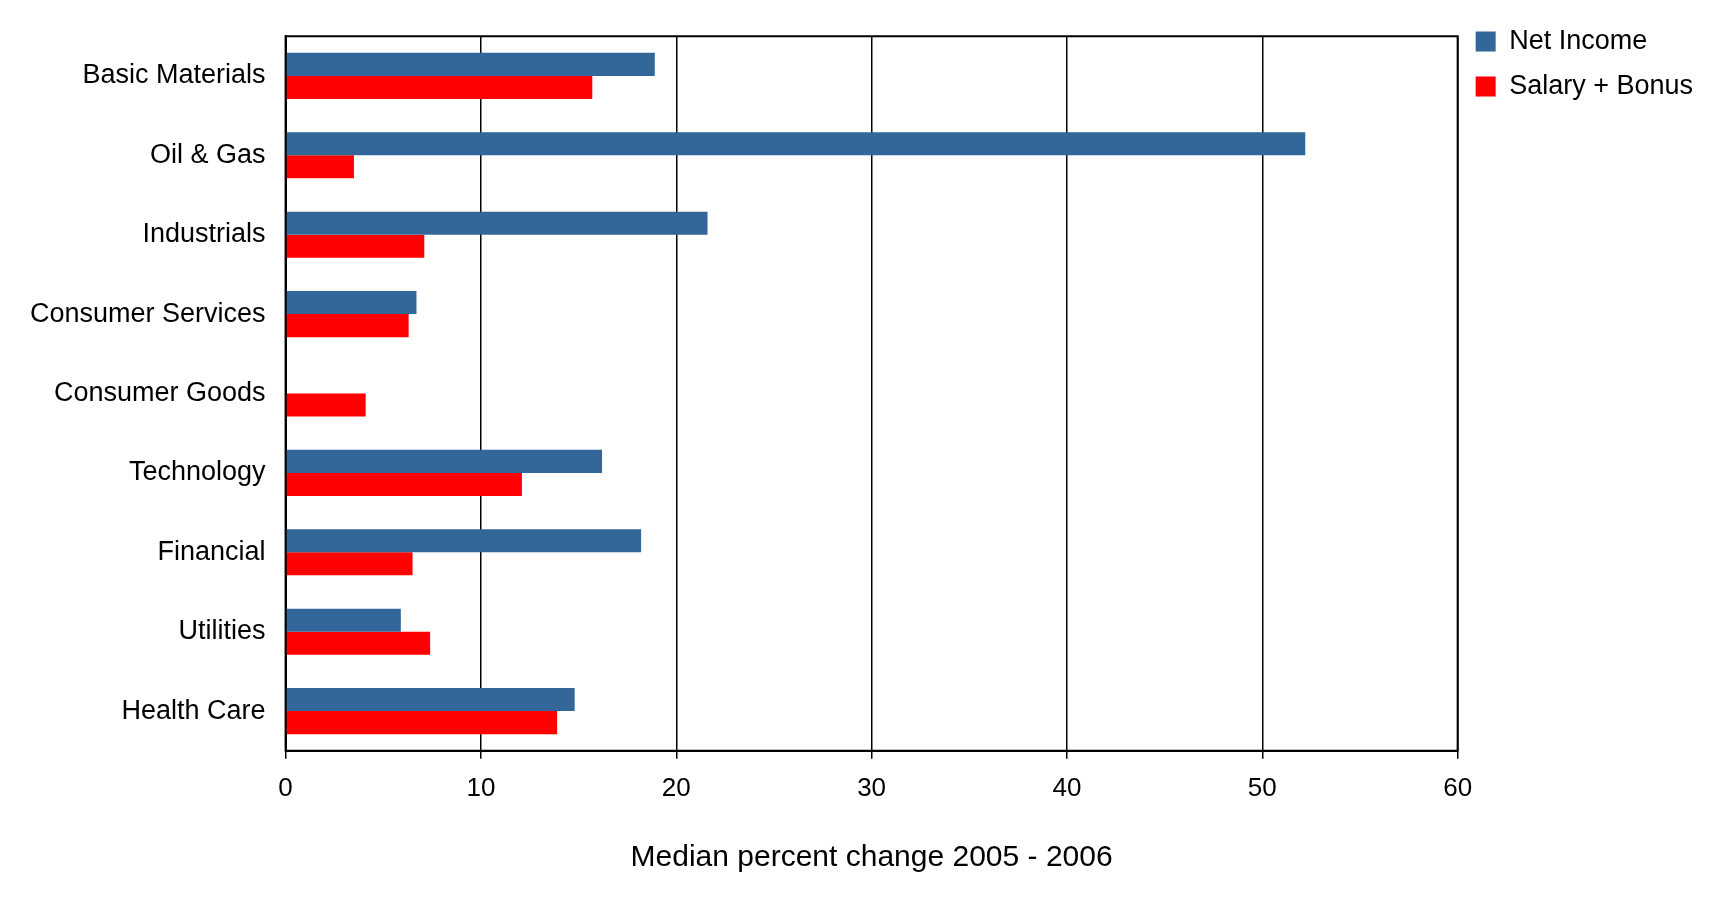  Describe the element at coordinates (204, 233) in the screenshot. I see `y-tick-label: Industrials` at that location.